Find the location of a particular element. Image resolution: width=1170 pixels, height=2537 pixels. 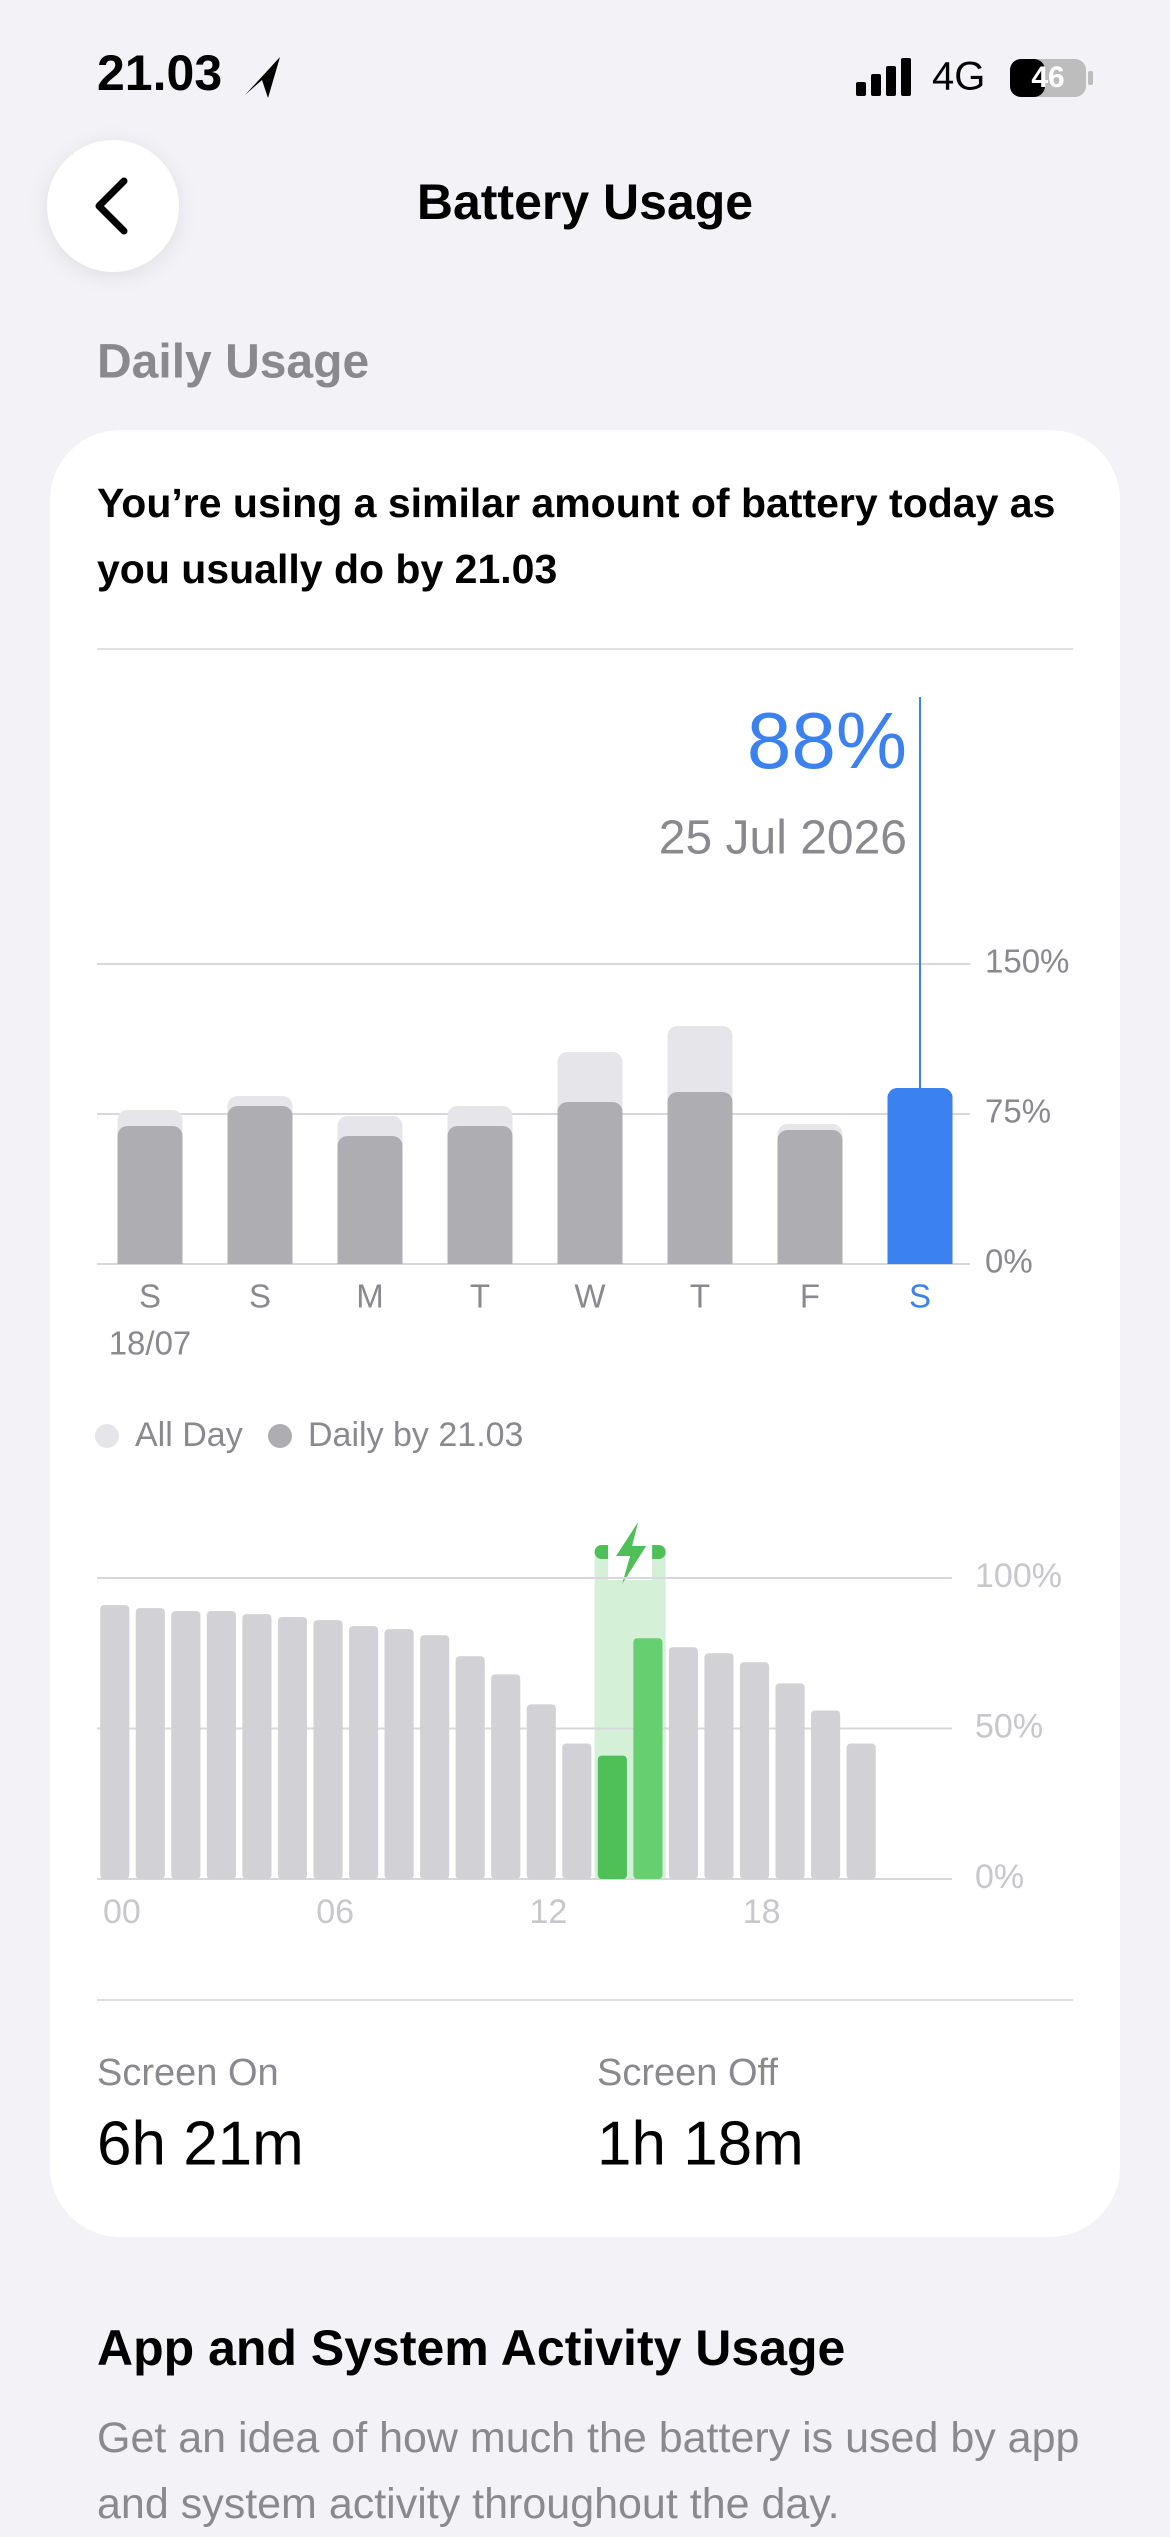

y-tick-label: 150% is located at coordinates (1027, 961).